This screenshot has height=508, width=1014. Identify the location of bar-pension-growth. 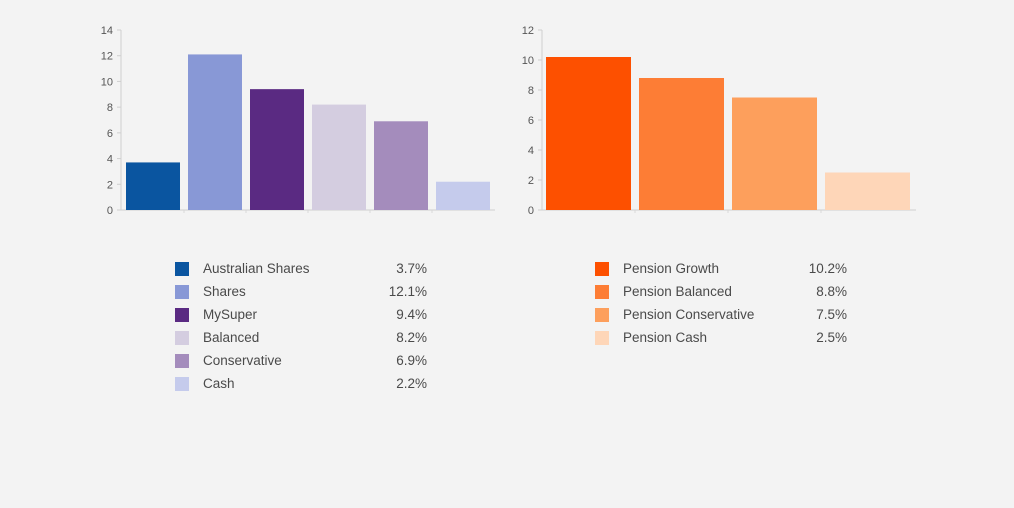
(588, 133).